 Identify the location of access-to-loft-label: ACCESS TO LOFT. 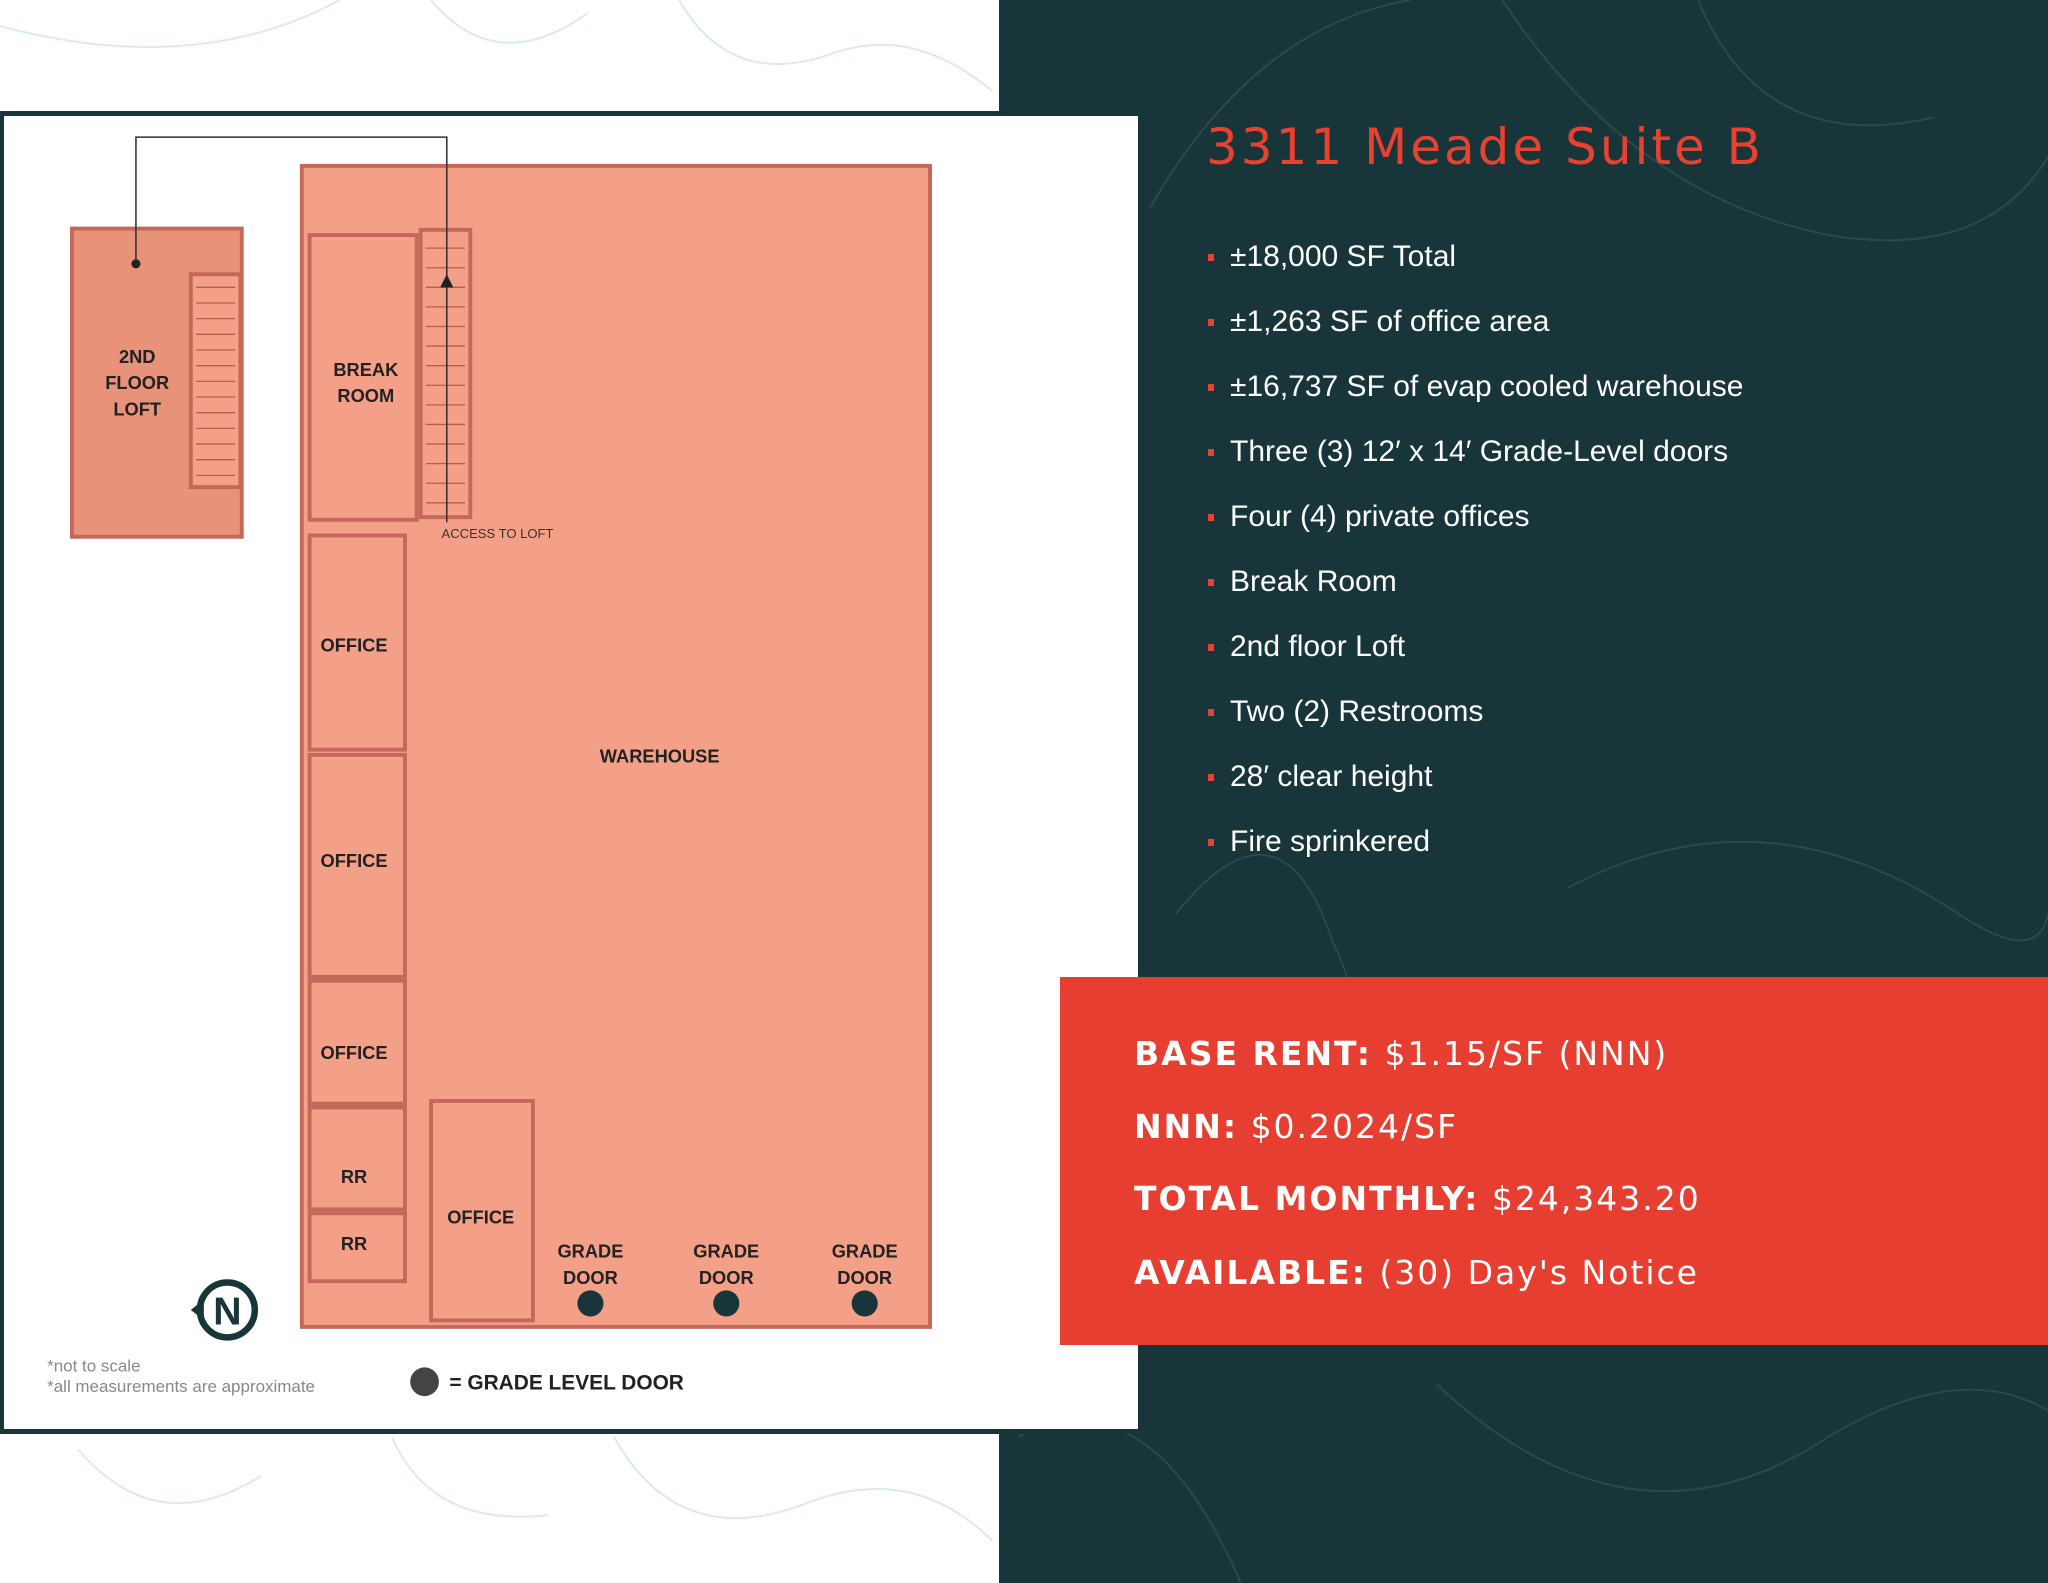
(498, 533).